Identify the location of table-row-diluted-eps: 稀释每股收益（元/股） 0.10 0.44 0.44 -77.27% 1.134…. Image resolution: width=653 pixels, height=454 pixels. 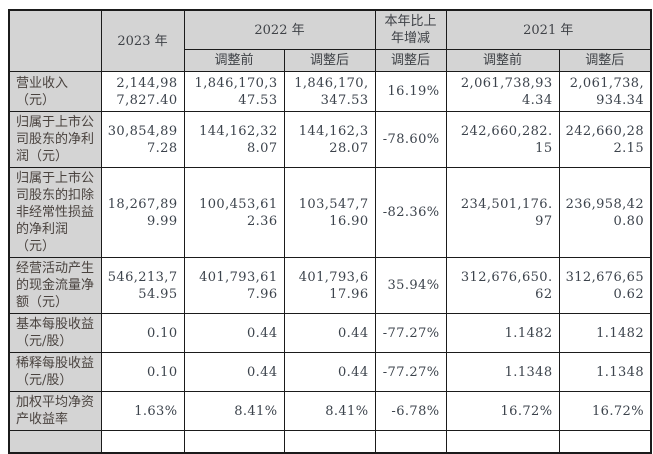
(330, 372).